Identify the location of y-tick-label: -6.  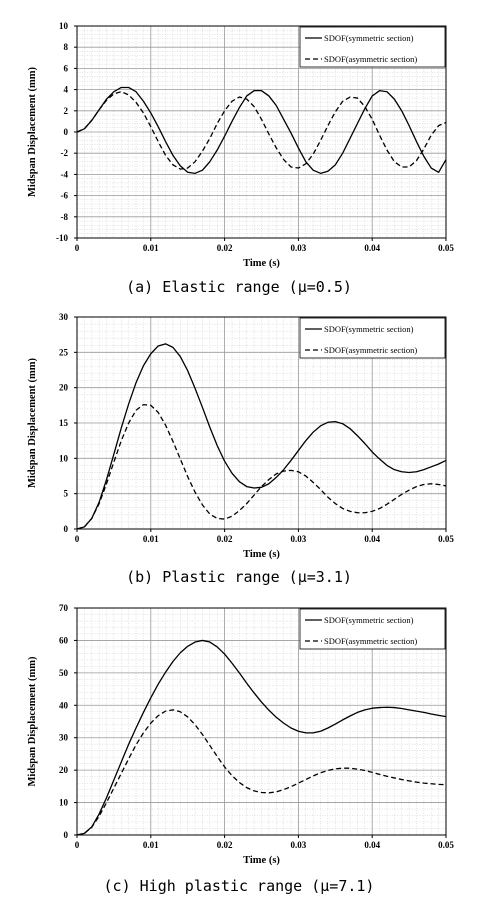
(65, 196).